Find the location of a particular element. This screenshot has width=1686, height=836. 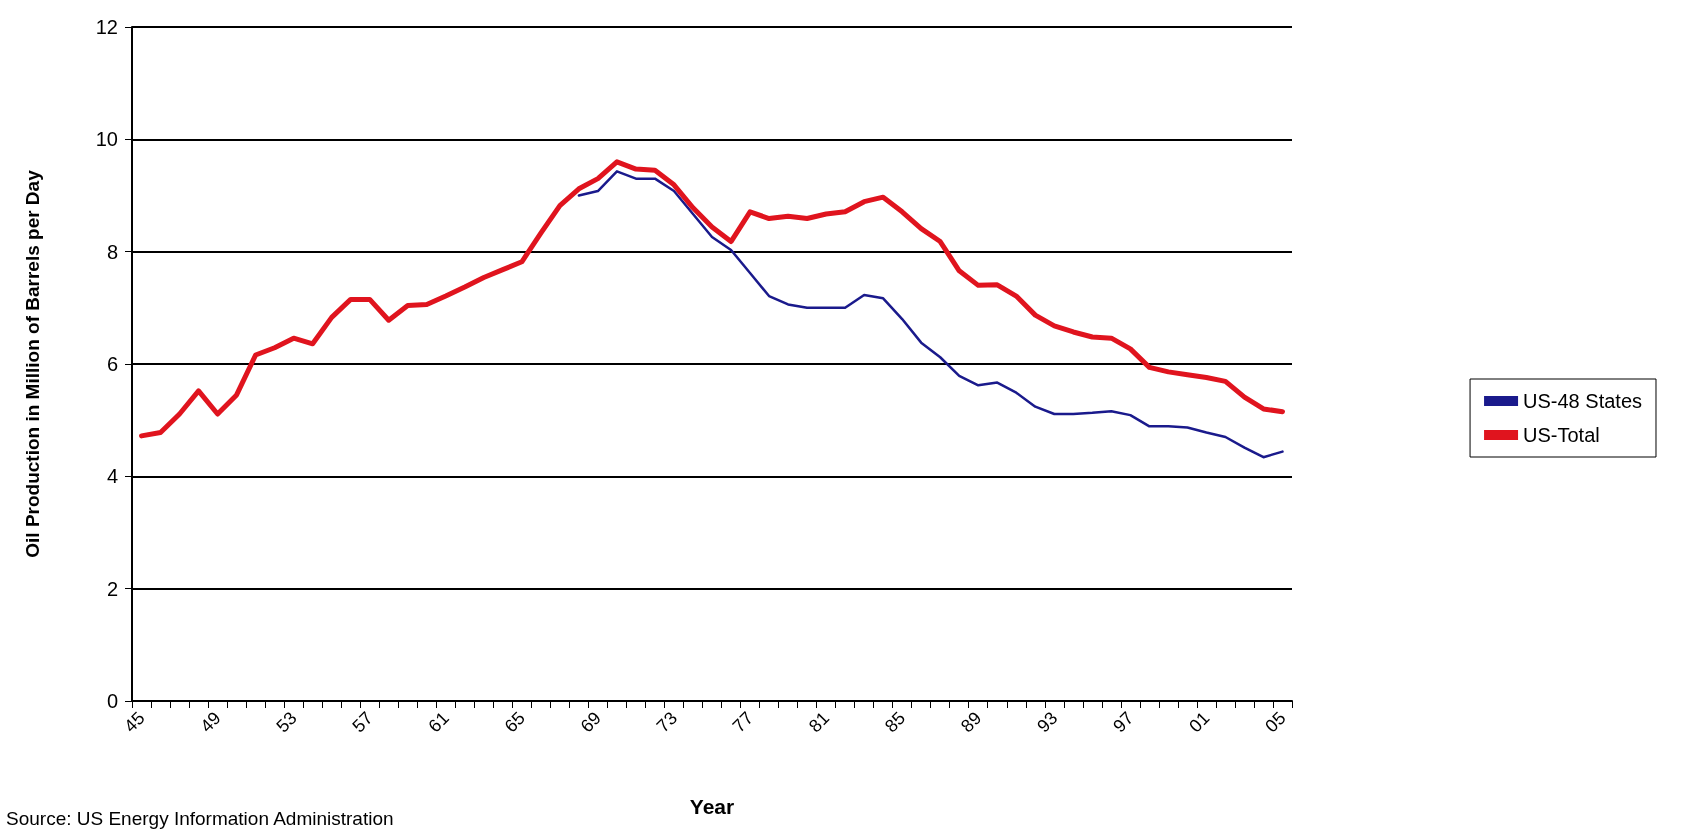

x-tick-label: 89 is located at coordinates (971, 722).